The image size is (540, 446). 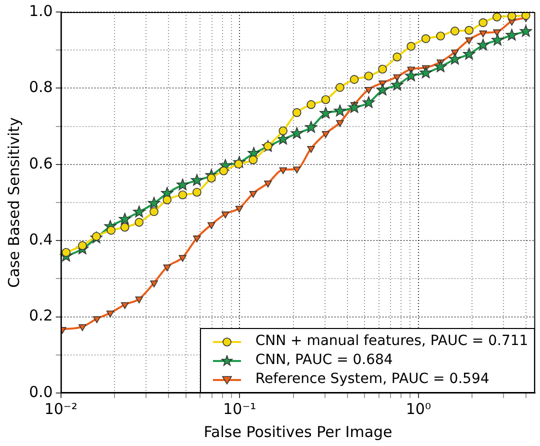 What do you see at coordinates (61, 409) in the screenshot?
I see `x-tick-label: 10⁻²` at bounding box center [61, 409].